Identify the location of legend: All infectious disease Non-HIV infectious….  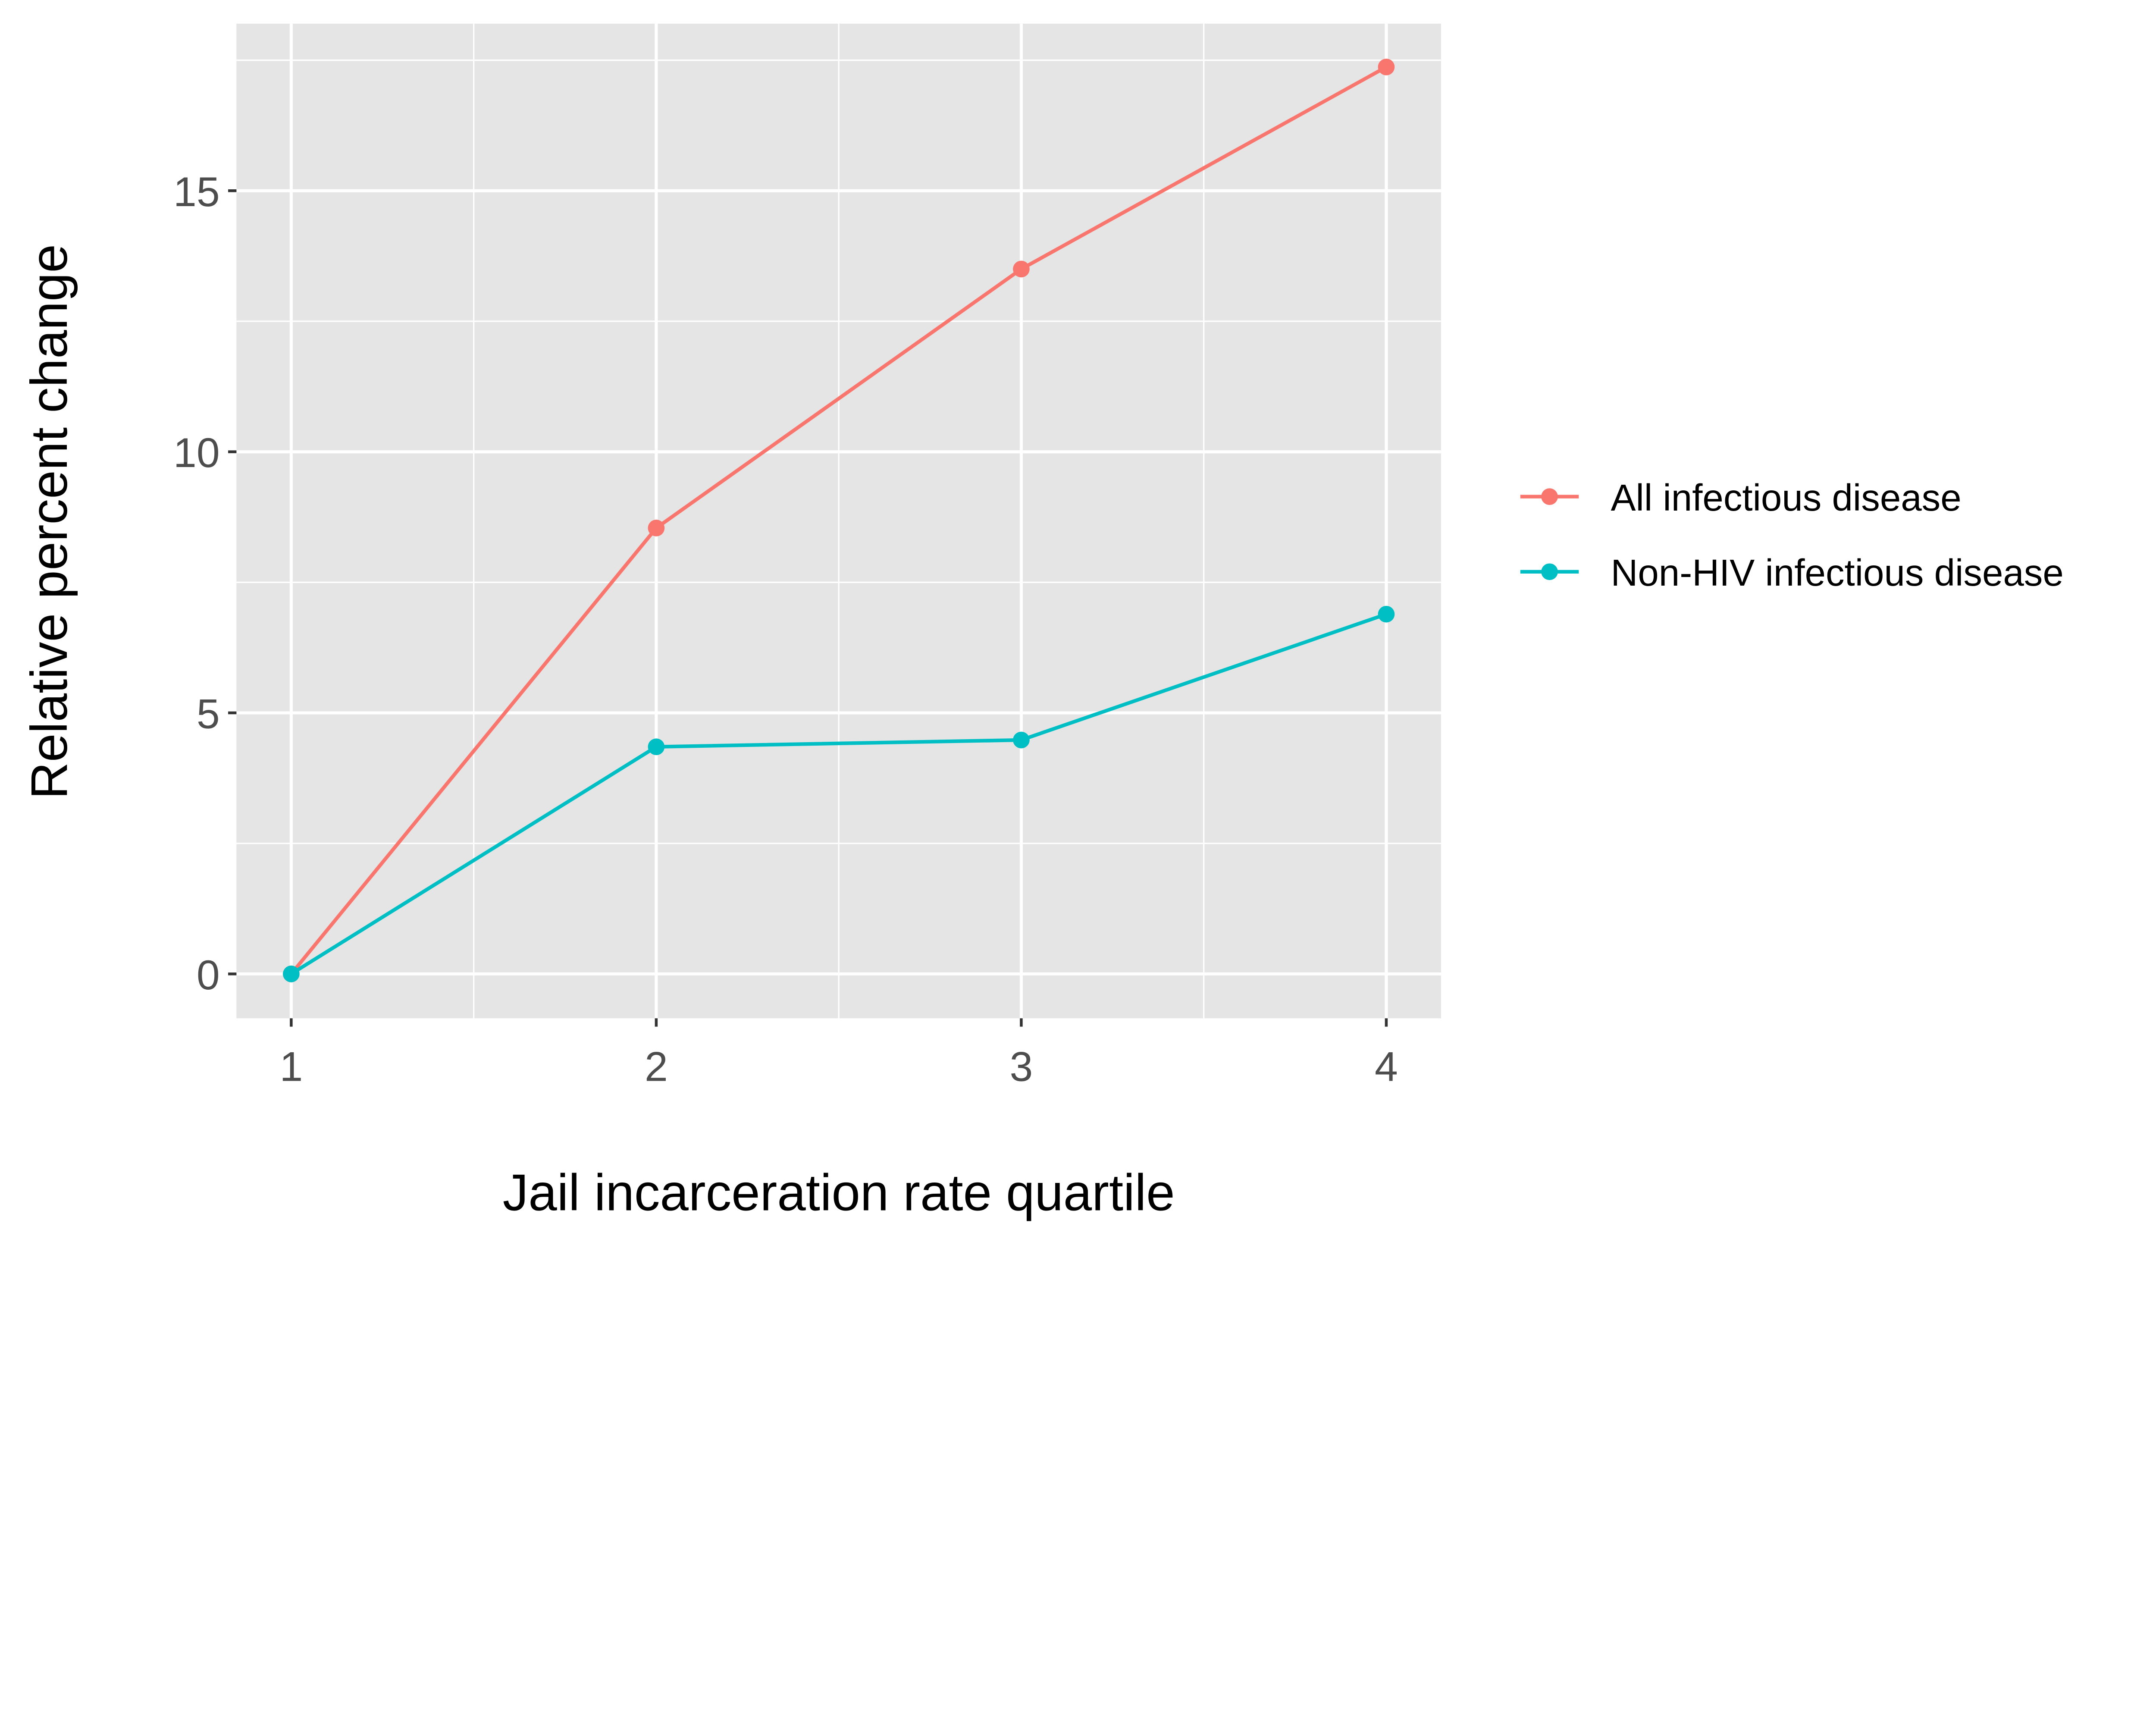
(1792, 536).